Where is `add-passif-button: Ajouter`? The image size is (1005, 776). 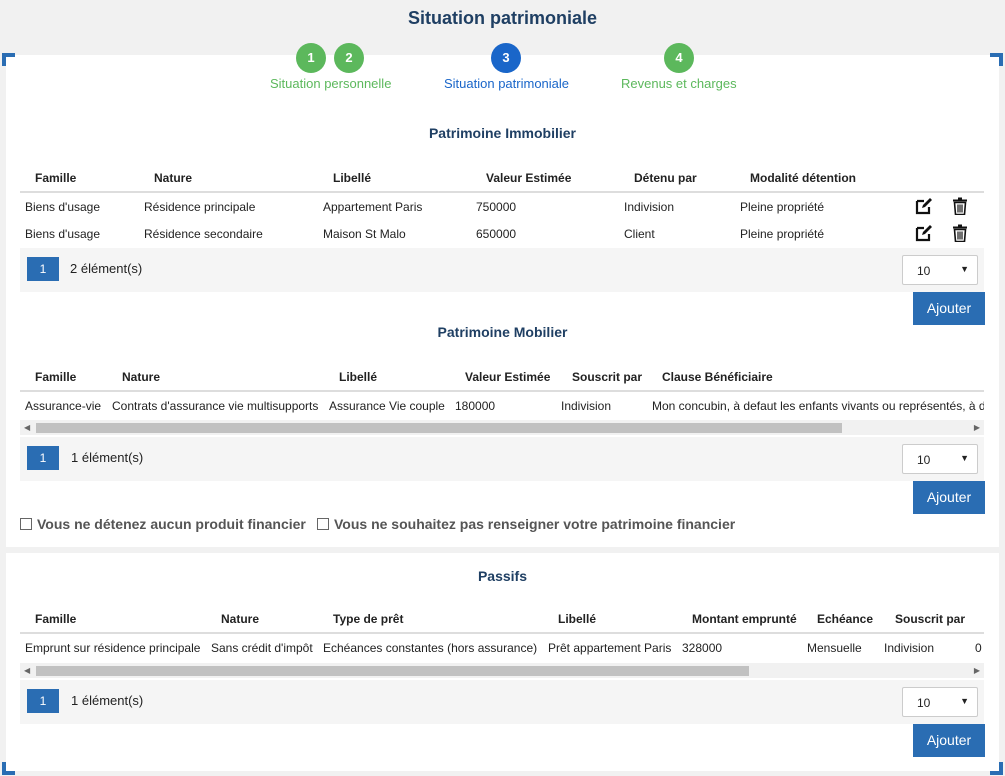 add-passif-button: Ajouter is located at coordinates (949, 740).